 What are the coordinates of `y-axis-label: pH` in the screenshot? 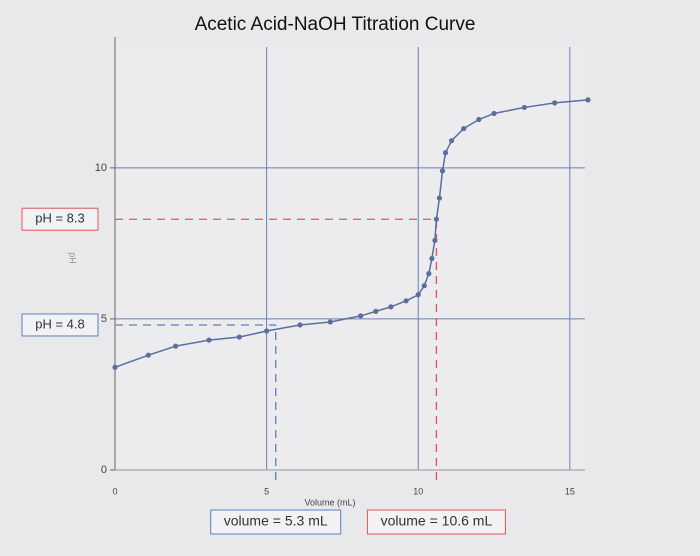 It's located at (73, 258).